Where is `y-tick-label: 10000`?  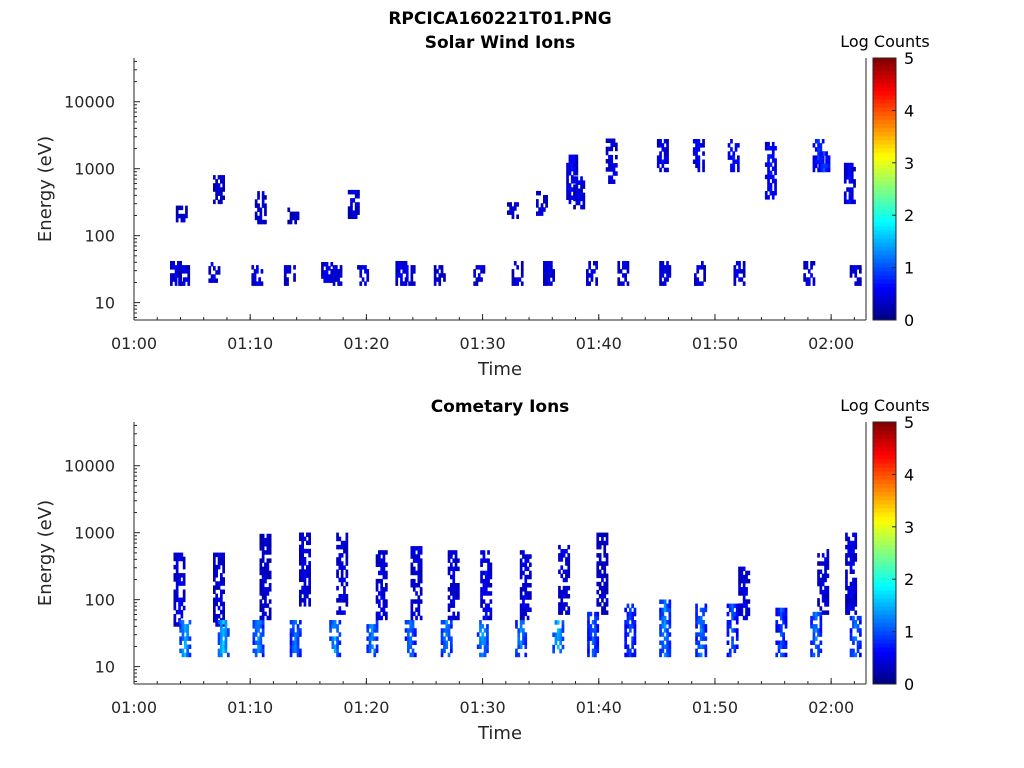
y-tick-label: 10000 is located at coordinates (89, 466).